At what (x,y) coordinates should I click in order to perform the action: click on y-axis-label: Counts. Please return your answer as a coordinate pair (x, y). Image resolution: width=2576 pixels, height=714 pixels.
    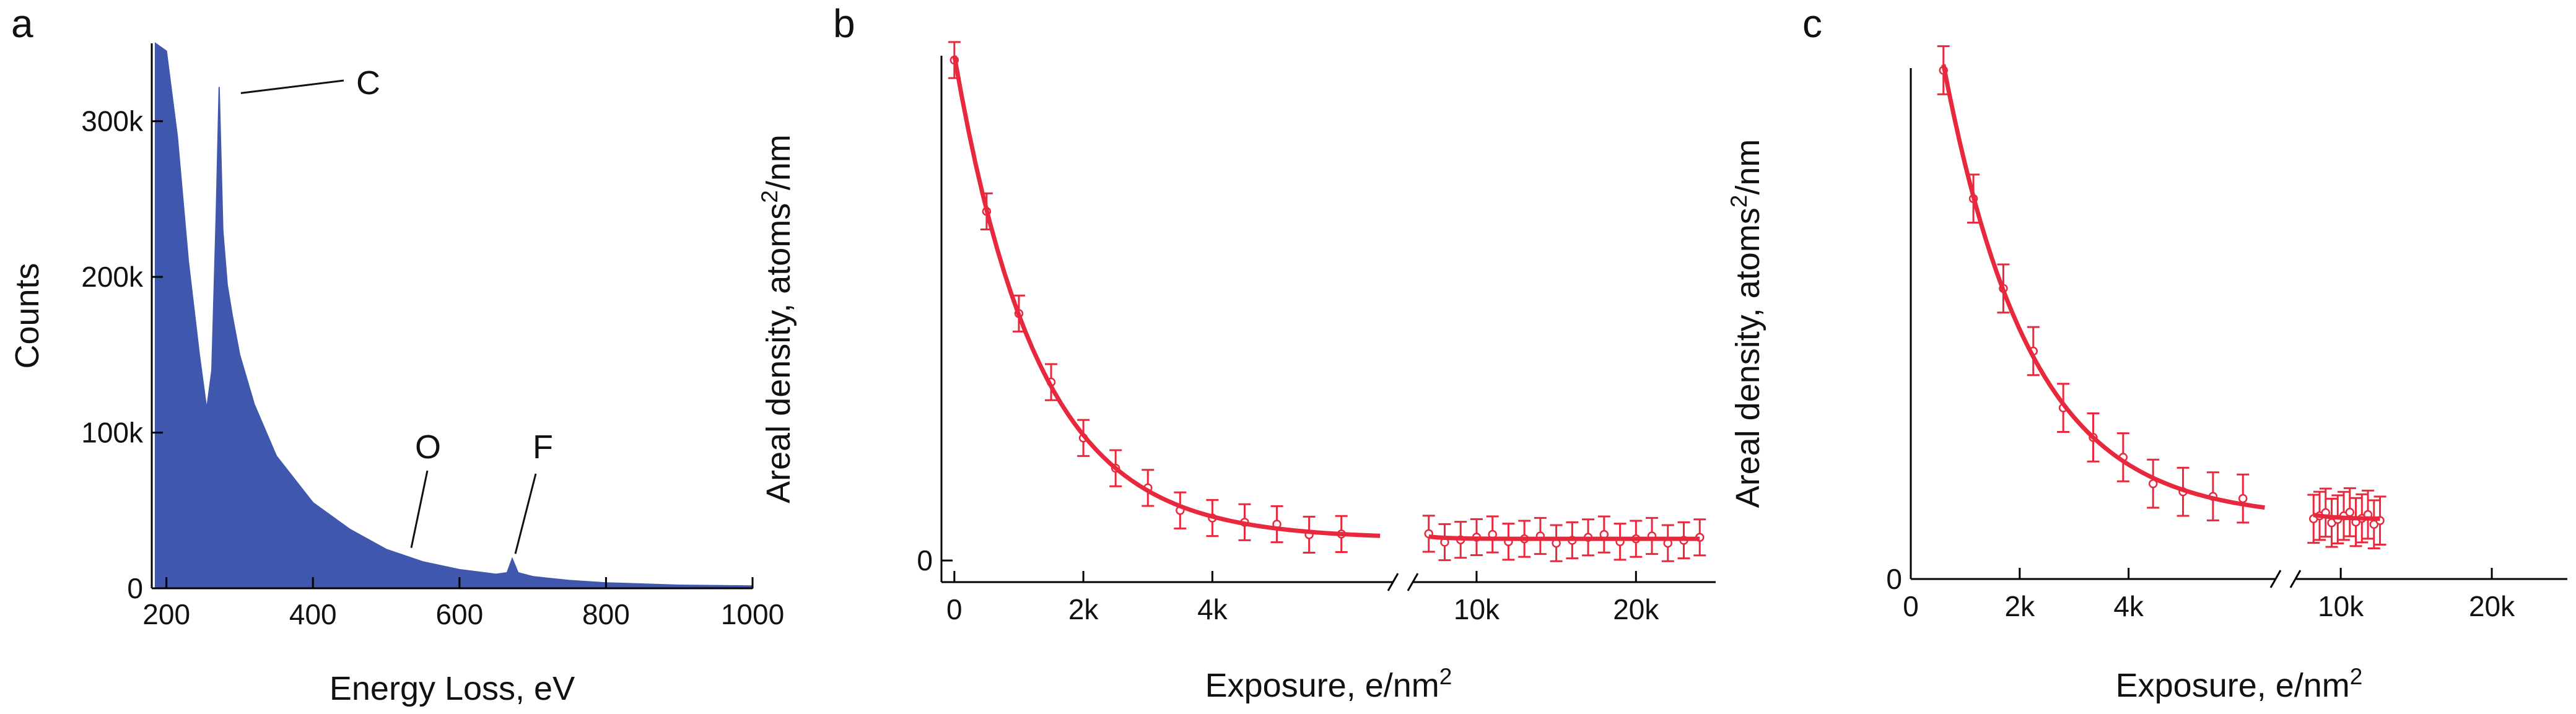
    Looking at the image, I should click on (27, 315).